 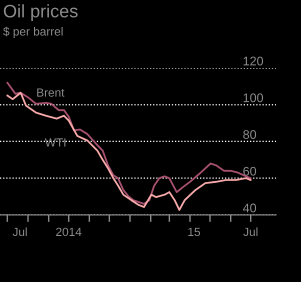 What do you see at coordinates (69, 232) in the screenshot?
I see `x-tick-label: 2014` at bounding box center [69, 232].